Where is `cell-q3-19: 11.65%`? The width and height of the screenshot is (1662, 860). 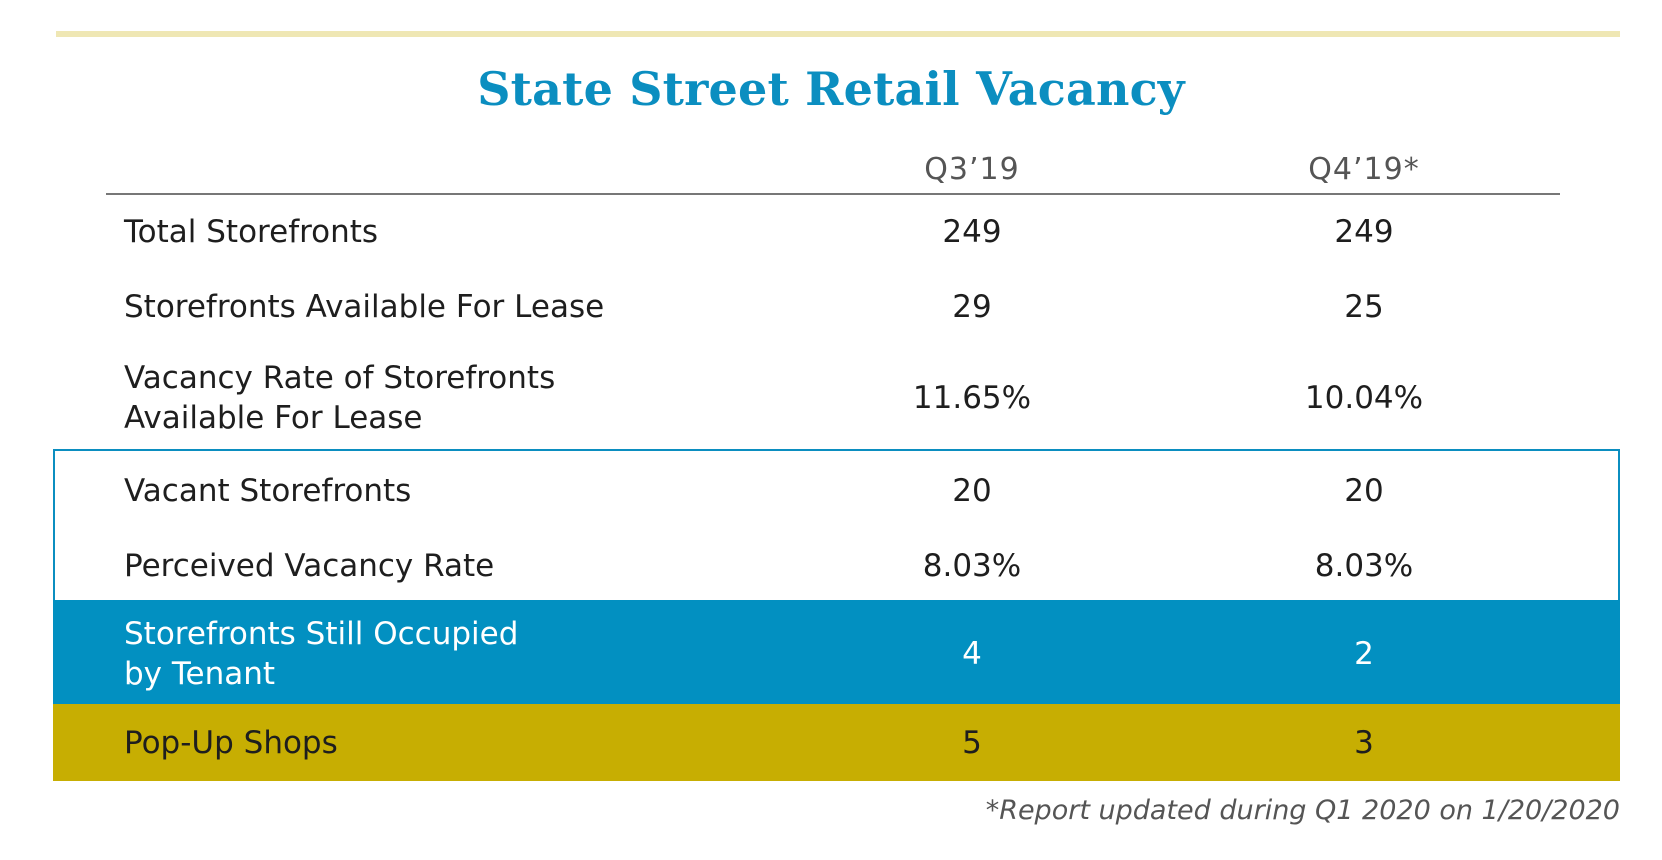 cell-q3-19: 11.65% is located at coordinates (972, 398).